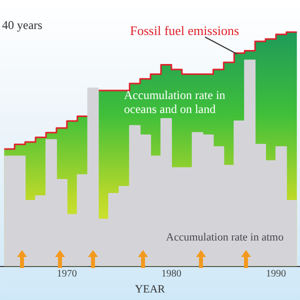 This screenshot has height=300, width=300. What do you see at coordinates (276, 274) in the screenshot?
I see `x-tick-label: 1990` at bounding box center [276, 274].